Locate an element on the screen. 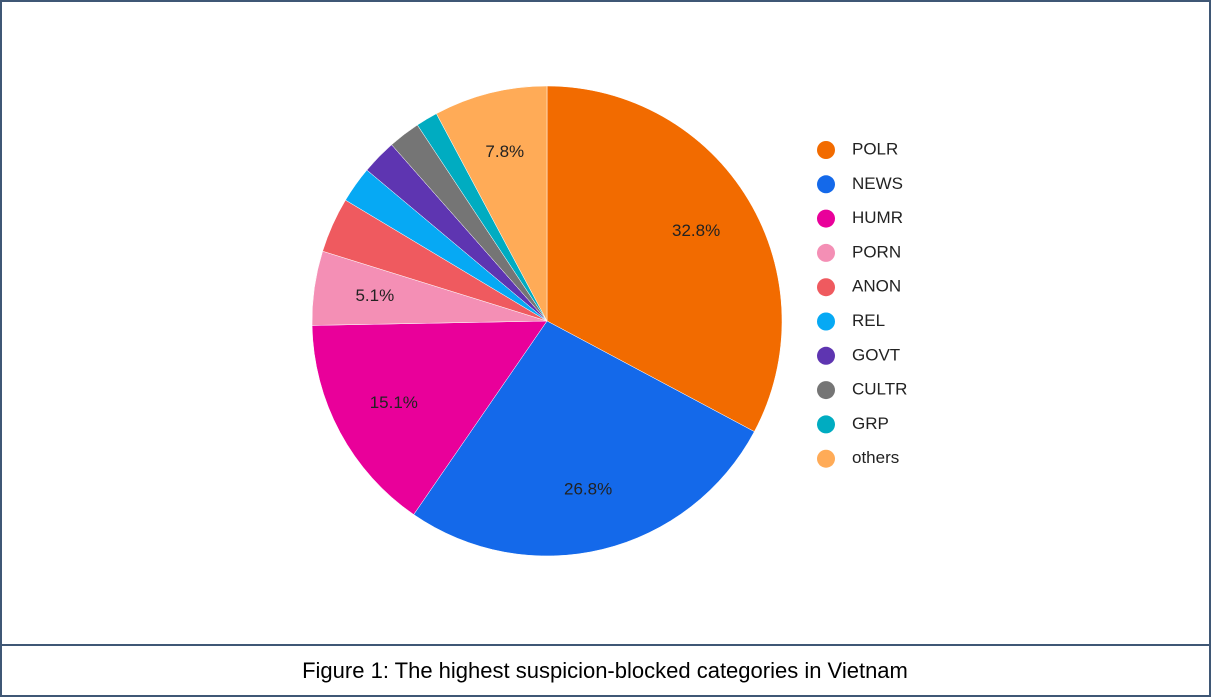 The width and height of the screenshot is (1211, 697). legend-label: NEWS is located at coordinates (877, 183).